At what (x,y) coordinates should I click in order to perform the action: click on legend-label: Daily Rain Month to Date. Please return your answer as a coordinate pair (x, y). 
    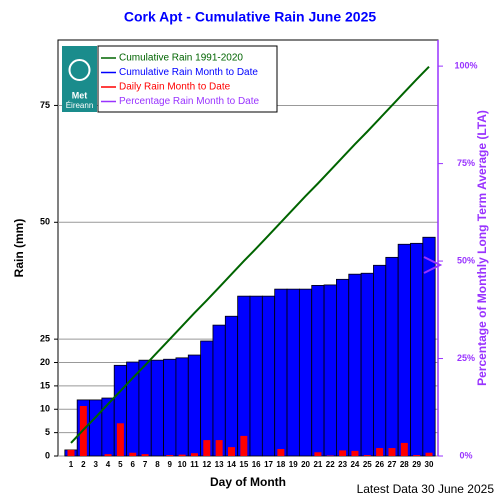
    Looking at the image, I should click on (175, 87).